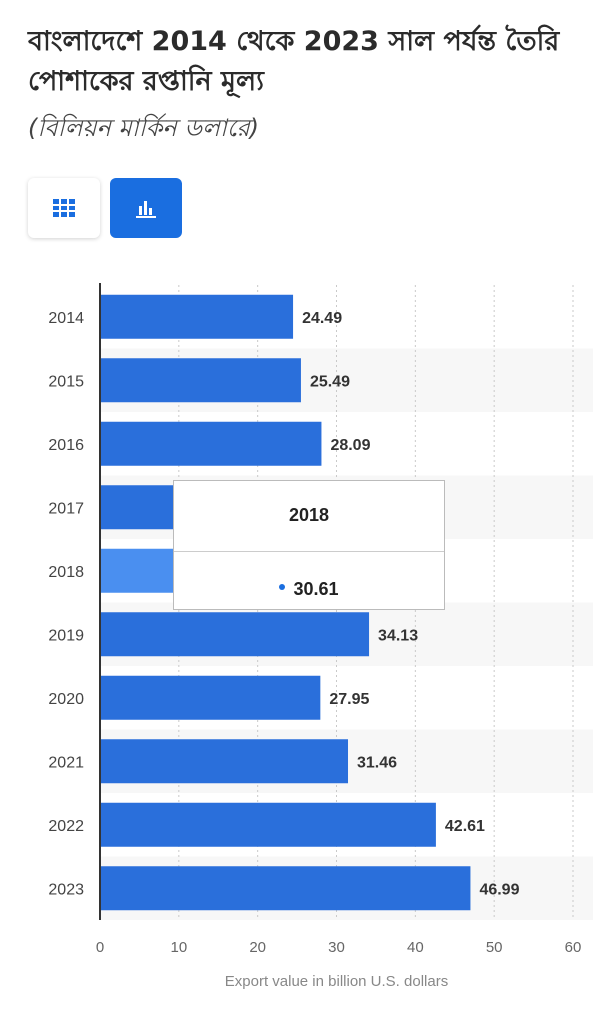  I want to click on category-label: 2017, so click(66, 508).